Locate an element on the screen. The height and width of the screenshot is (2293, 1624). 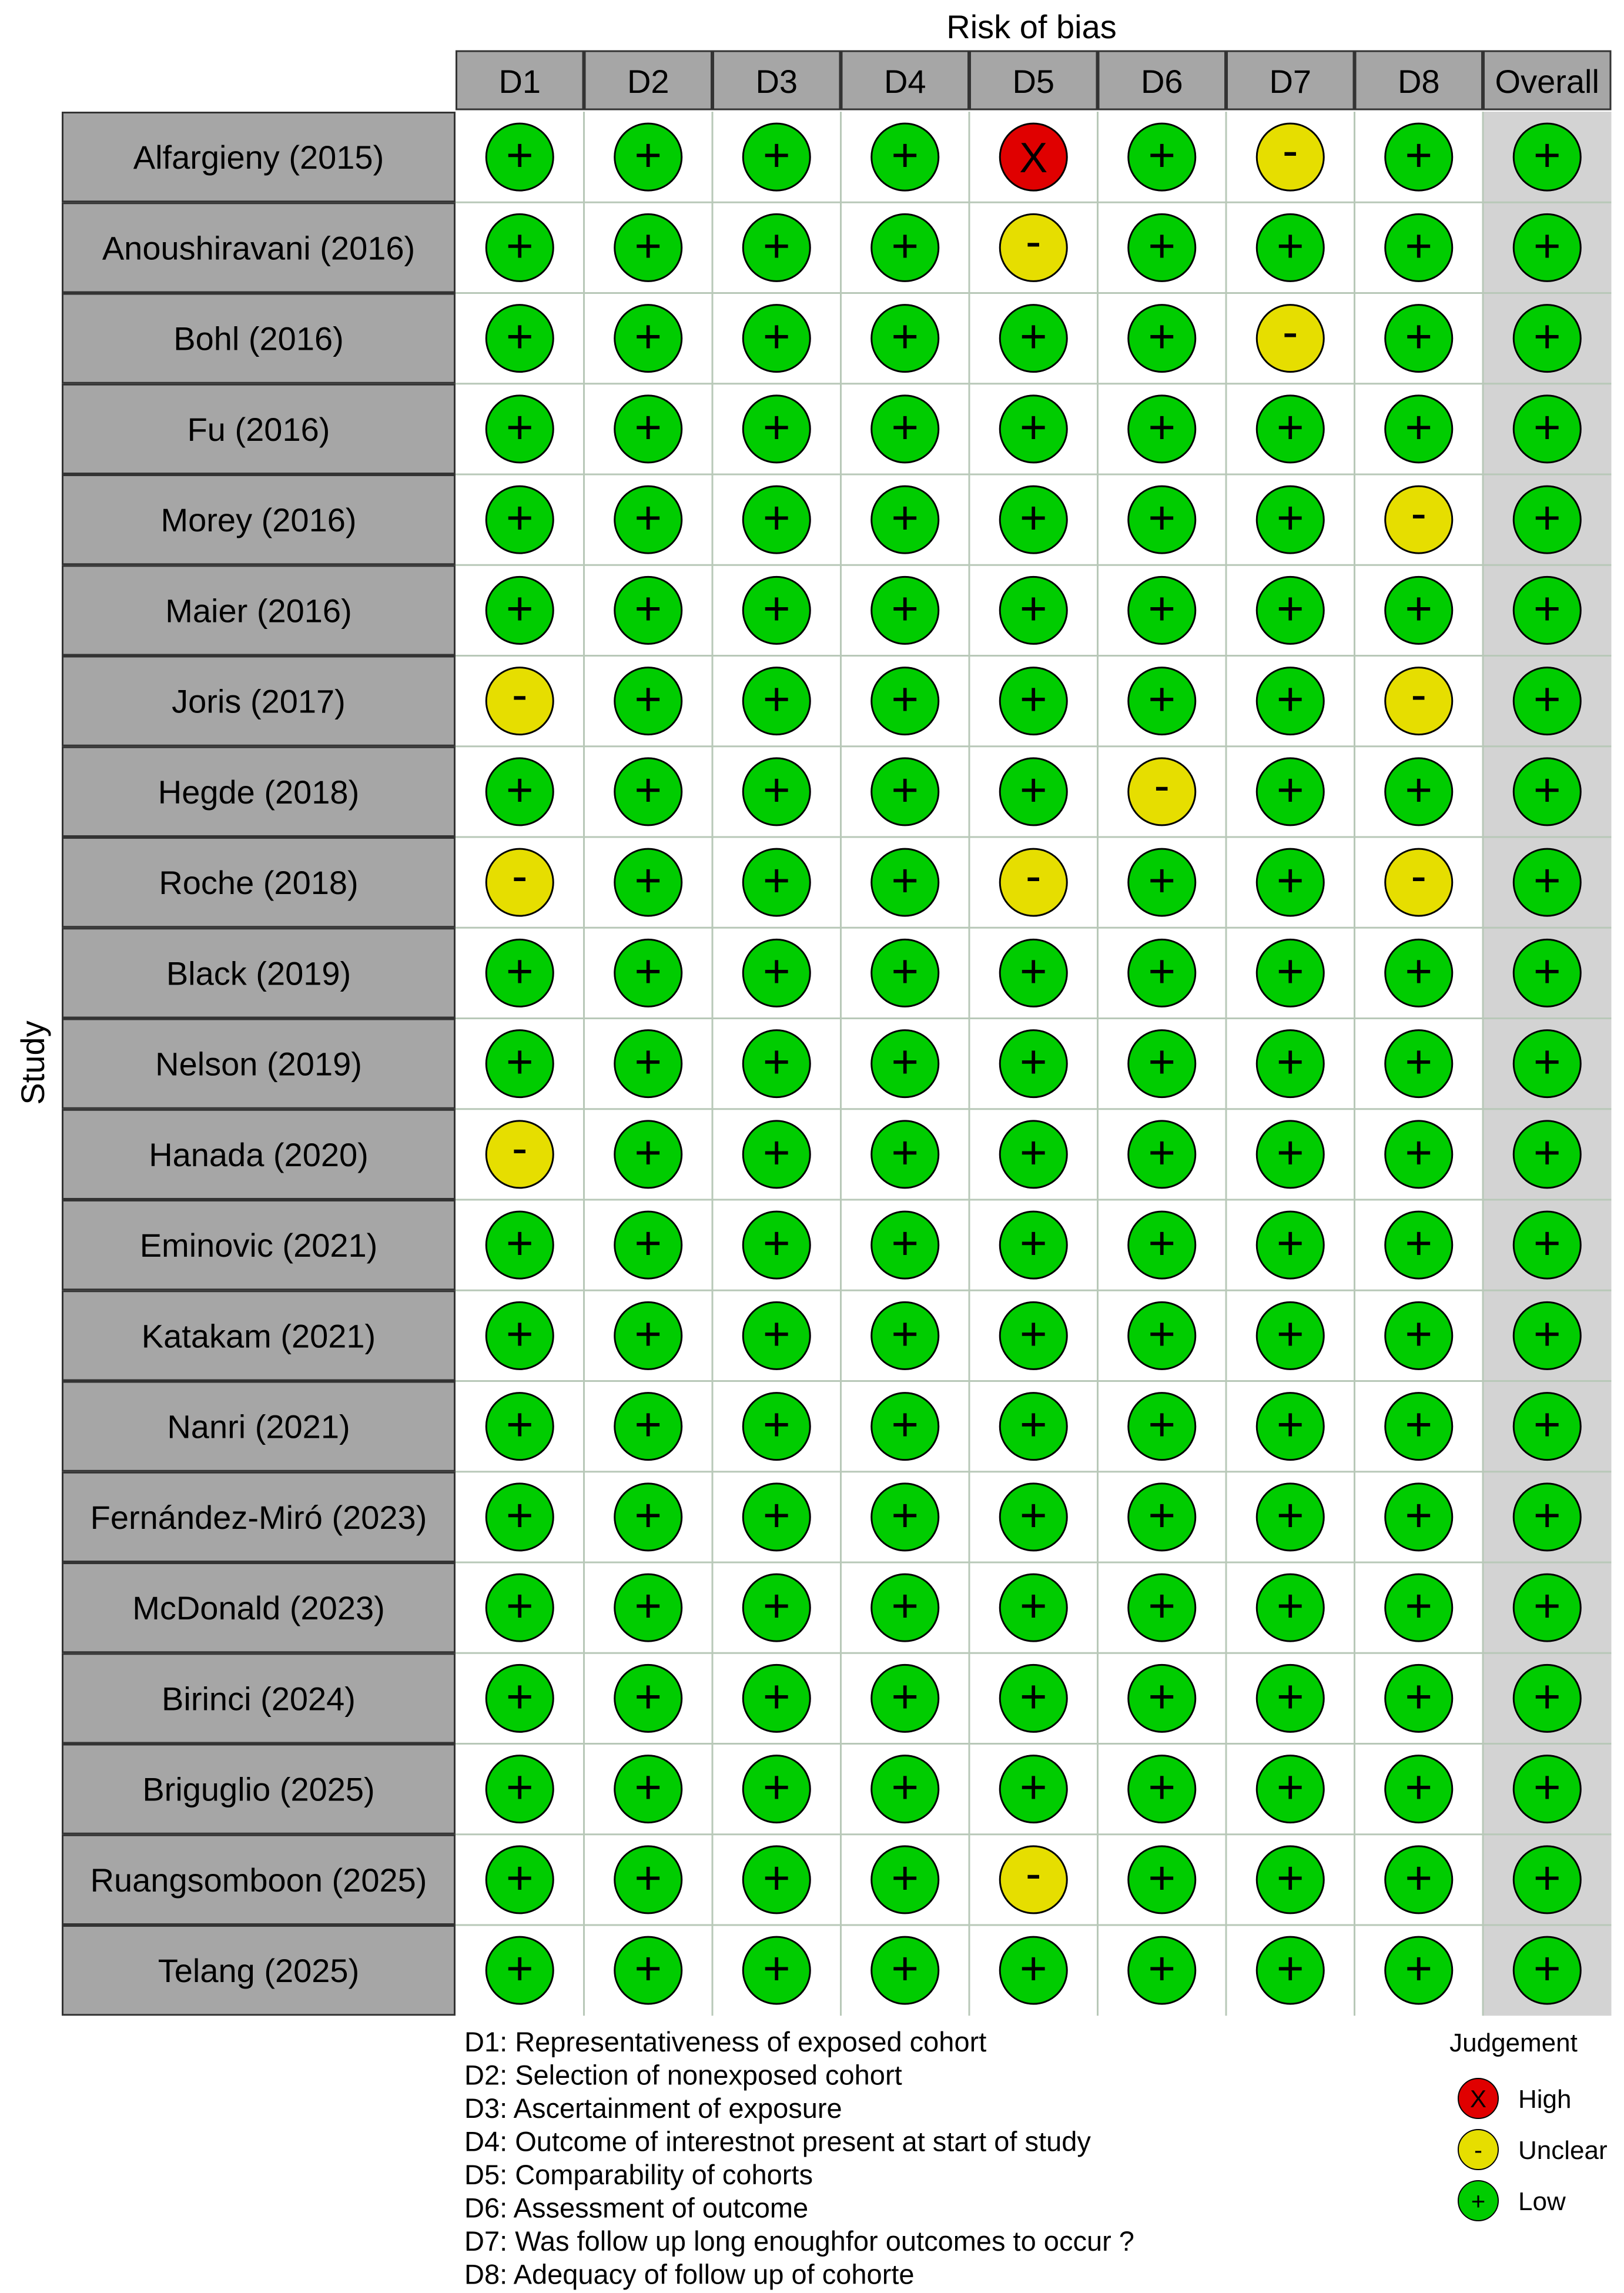
legend-symbol: + is located at coordinates (1478, 2201).